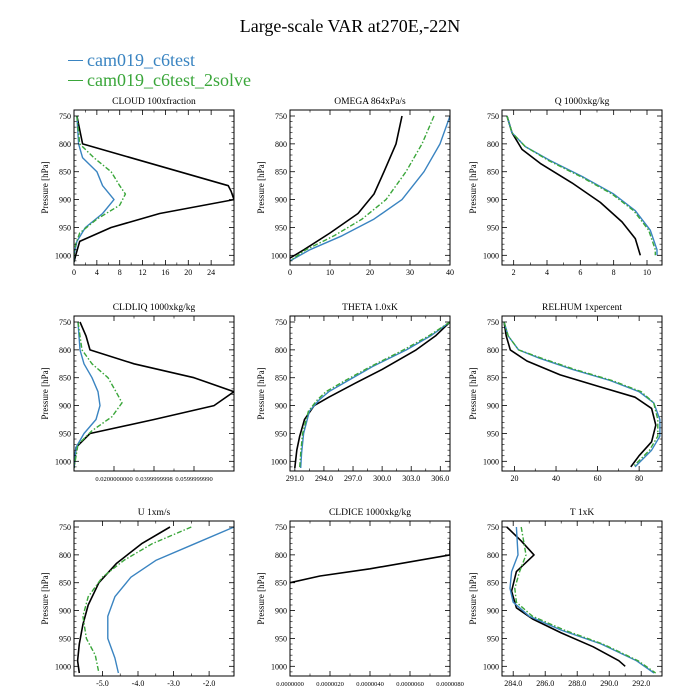 This screenshot has height=700, width=700. What do you see at coordinates (577, 683) in the screenshot?
I see `x-tick-label: 288.0` at bounding box center [577, 683].